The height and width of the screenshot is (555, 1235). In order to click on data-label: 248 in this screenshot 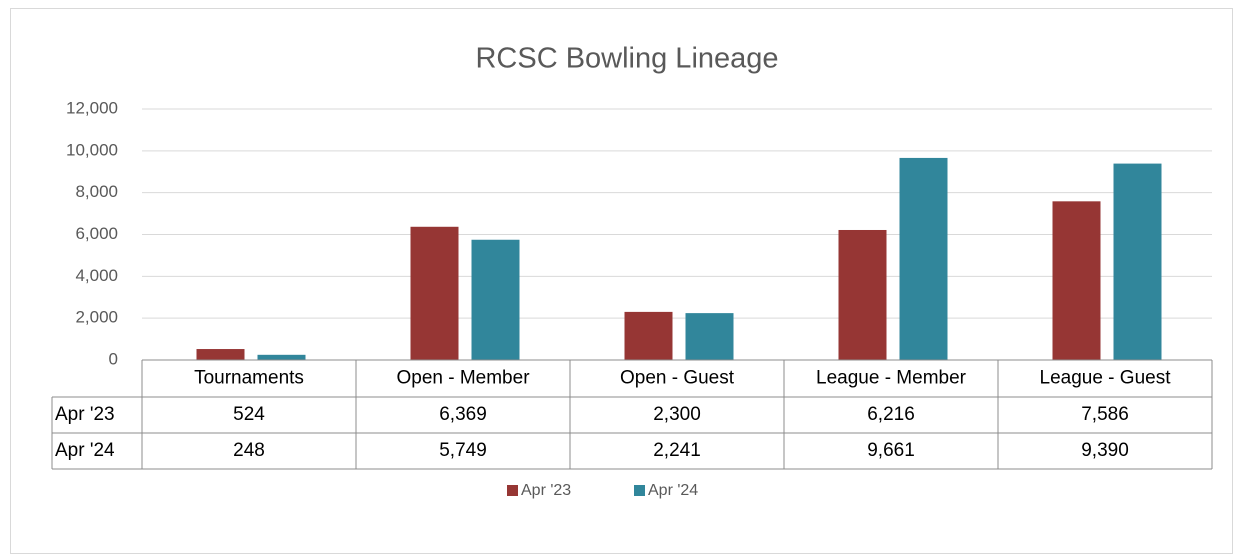, I will do `click(249, 450)`.